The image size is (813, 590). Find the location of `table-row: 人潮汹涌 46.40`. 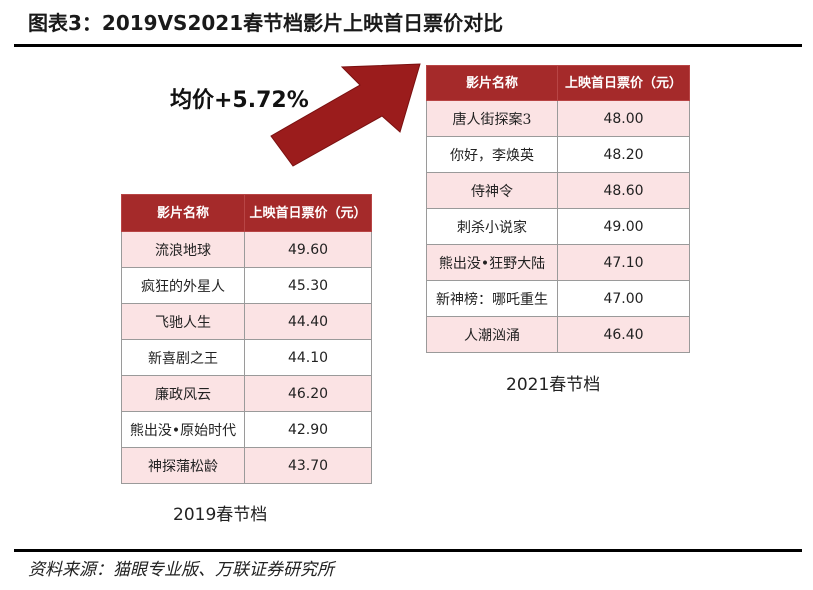

table-row: 人潮汹涌 46.40 is located at coordinates (558, 334).